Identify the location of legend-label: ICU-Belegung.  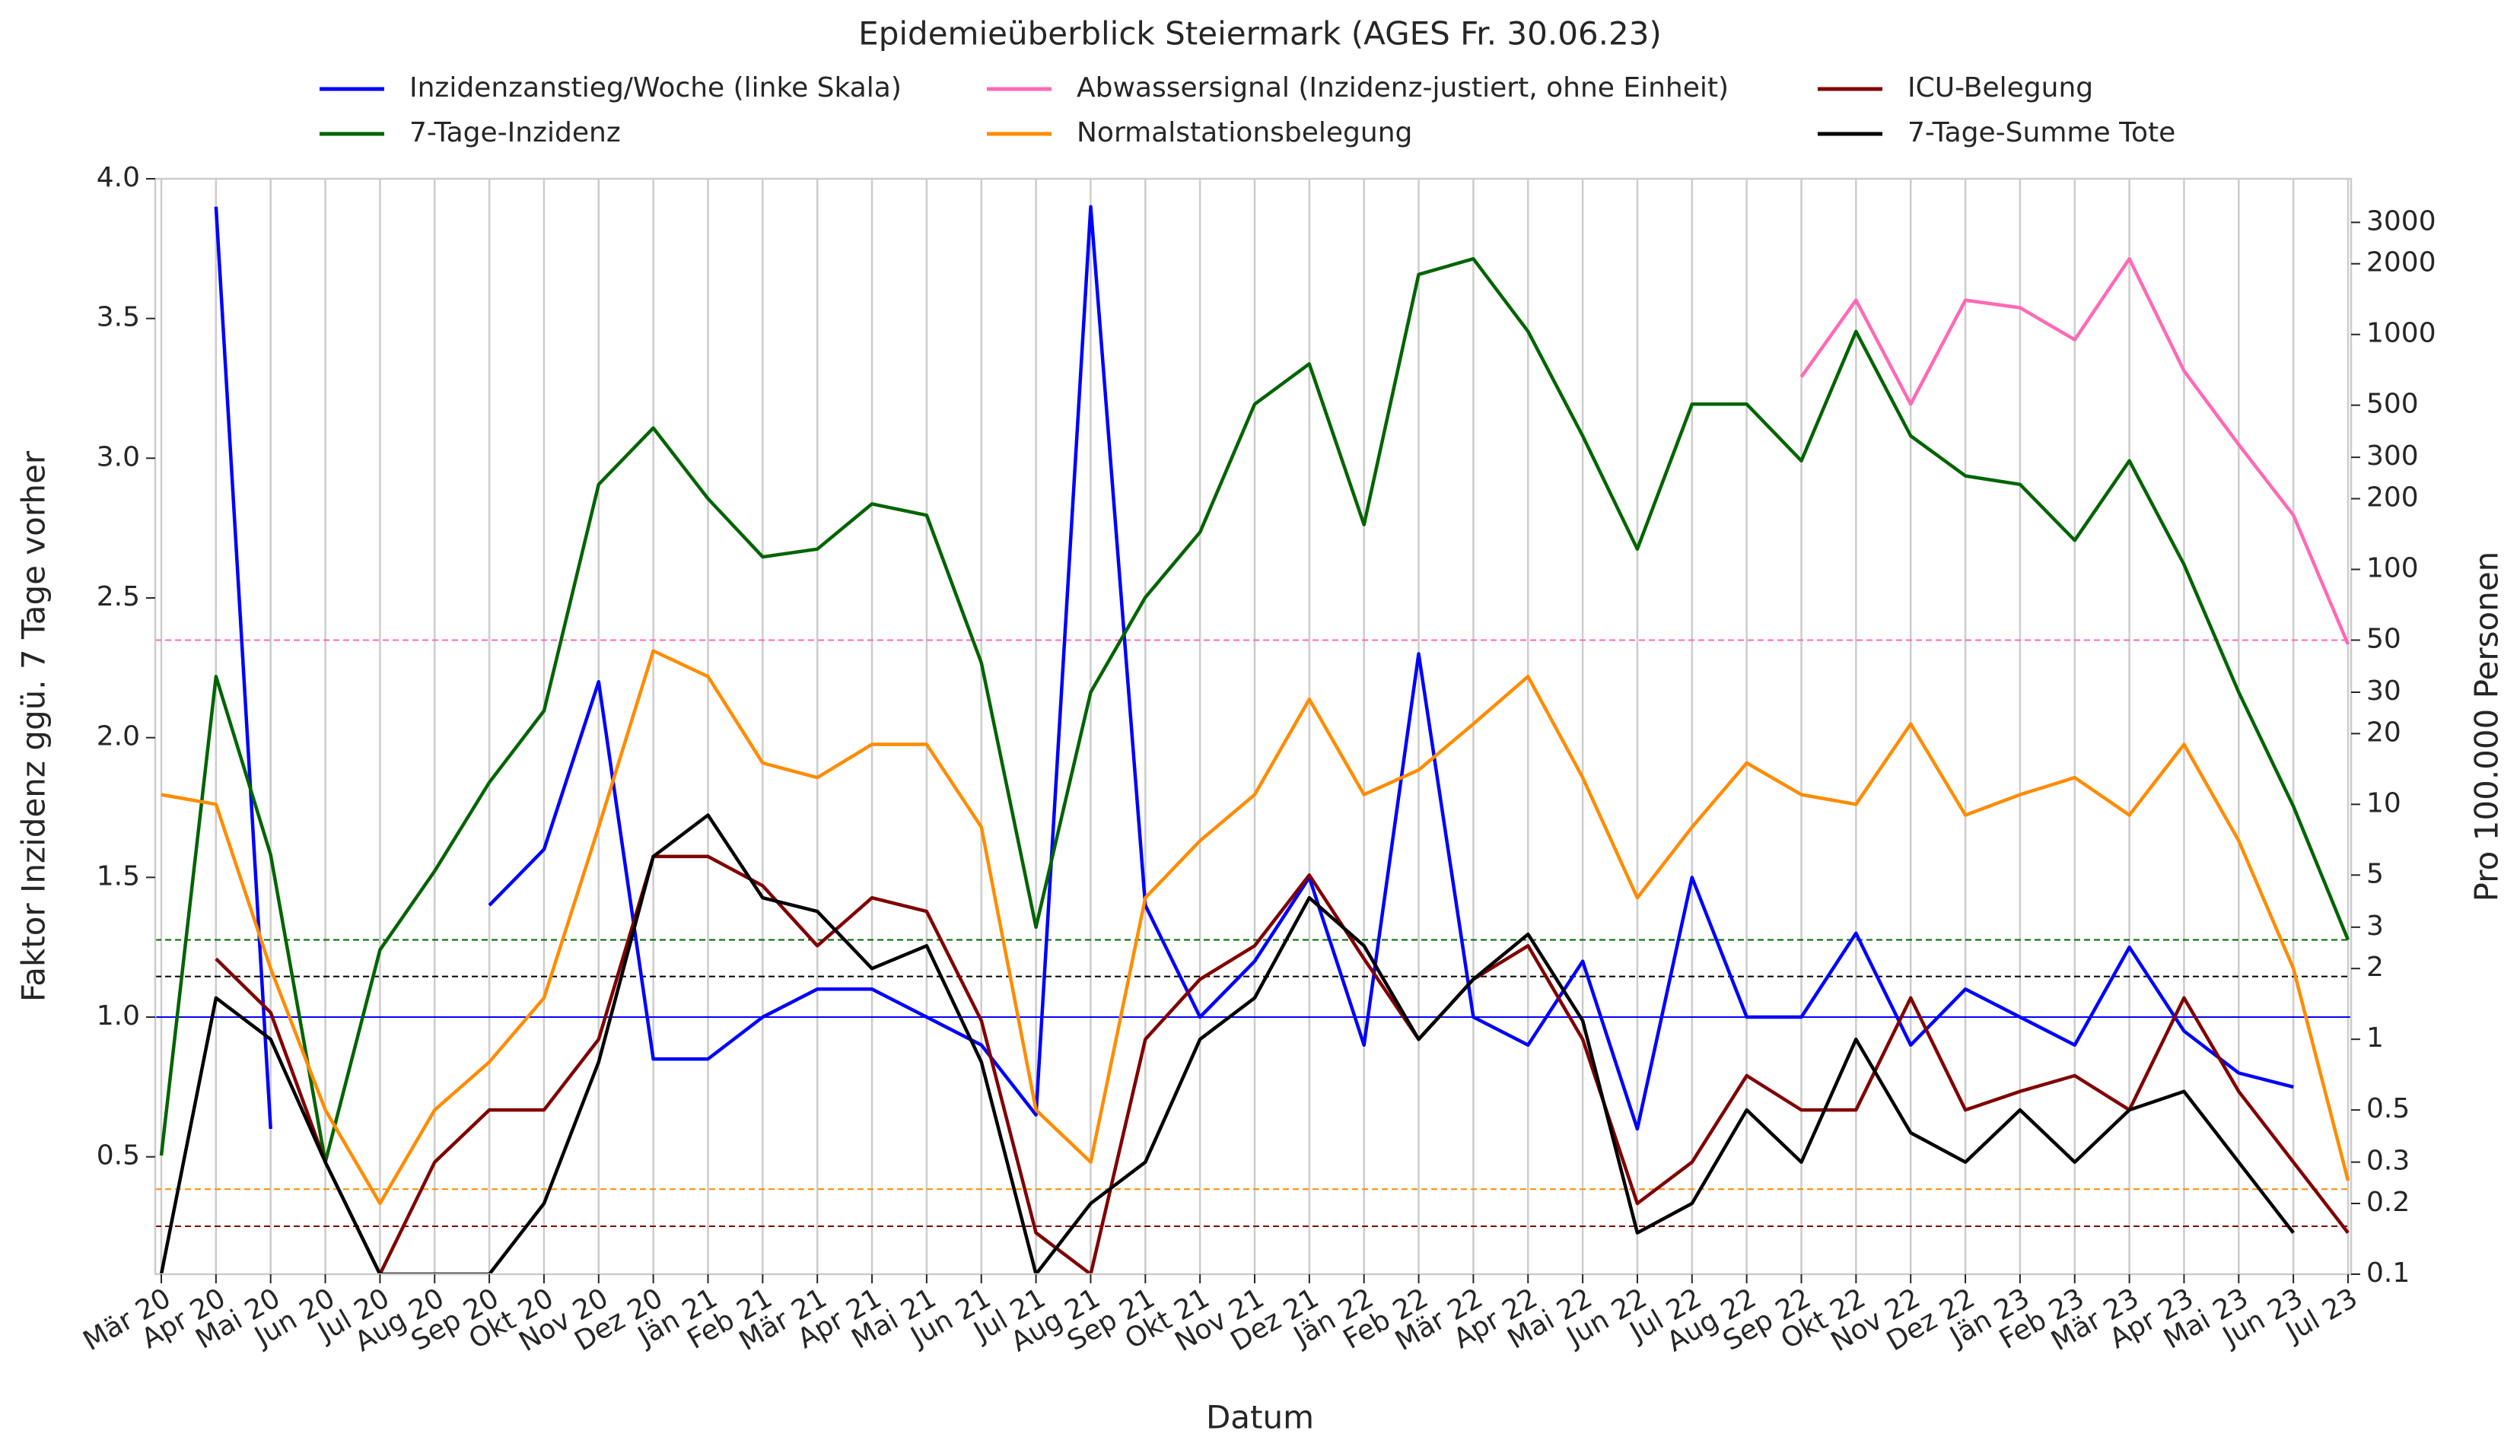
(2000, 87).